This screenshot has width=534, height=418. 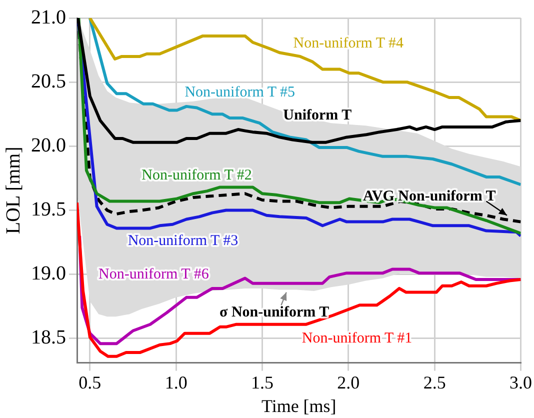 I want to click on y-tick-label: 18.5, so click(x=48, y=337).